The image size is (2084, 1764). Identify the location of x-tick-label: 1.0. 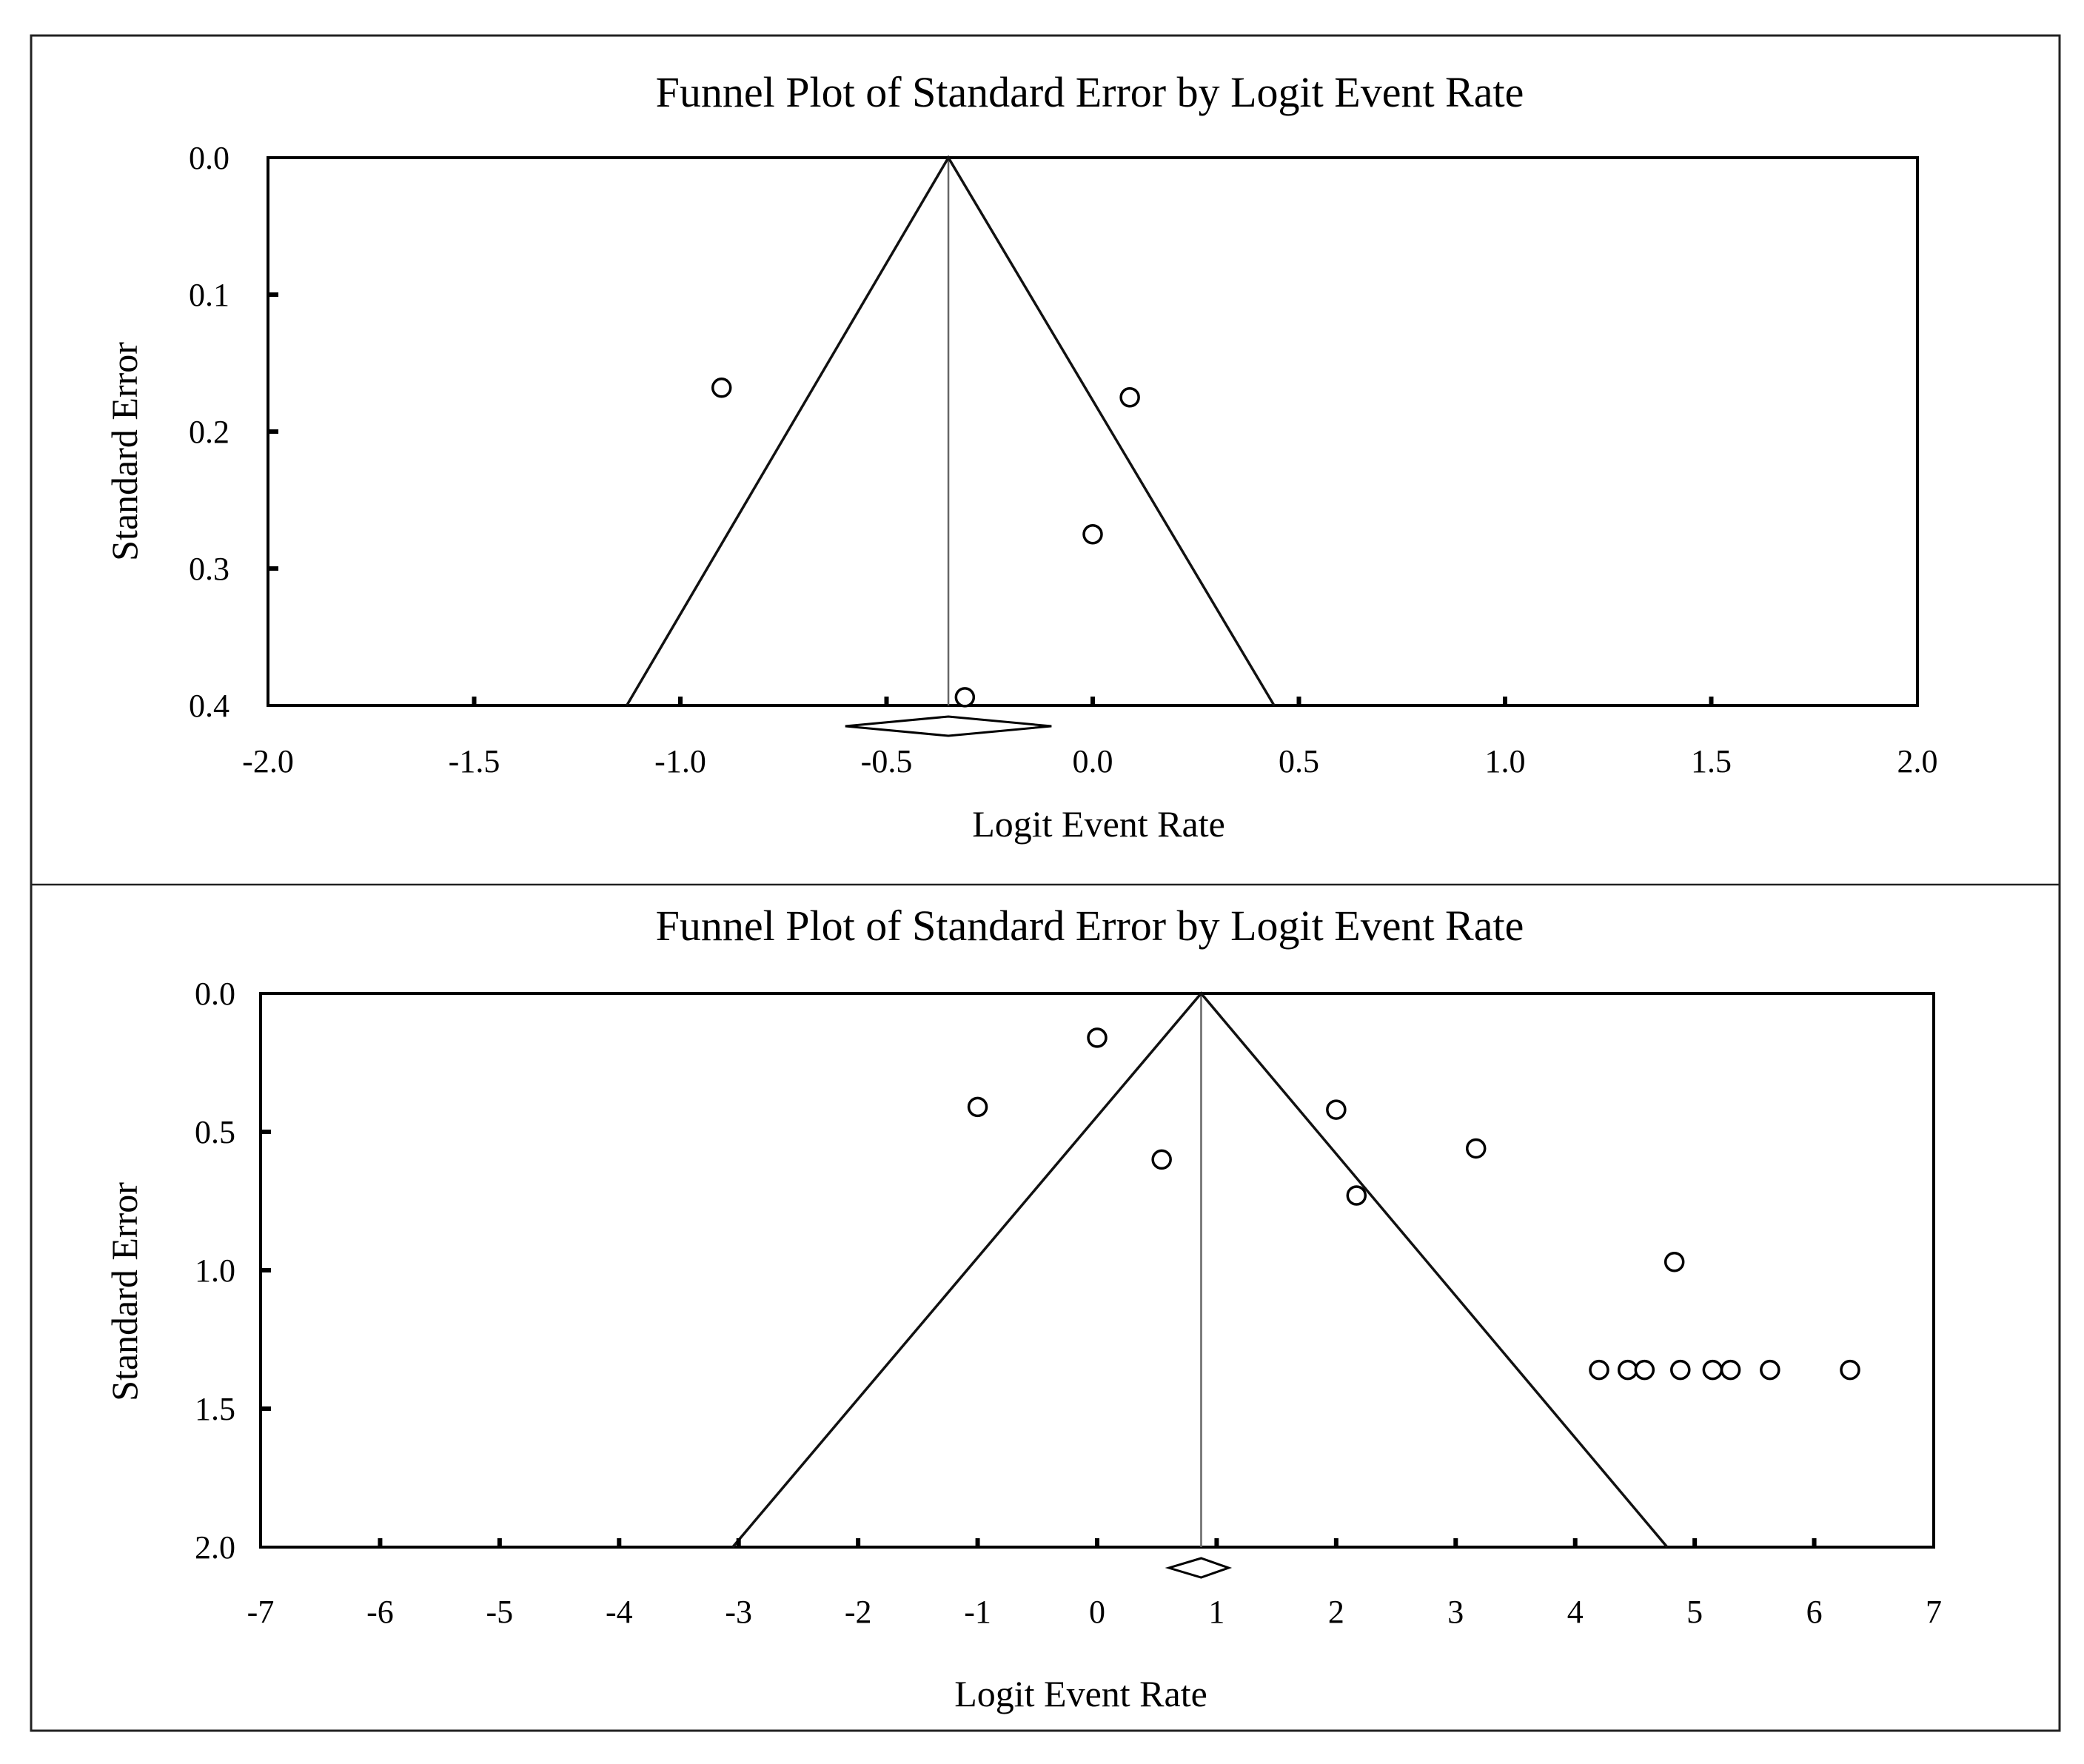
(1505, 761).